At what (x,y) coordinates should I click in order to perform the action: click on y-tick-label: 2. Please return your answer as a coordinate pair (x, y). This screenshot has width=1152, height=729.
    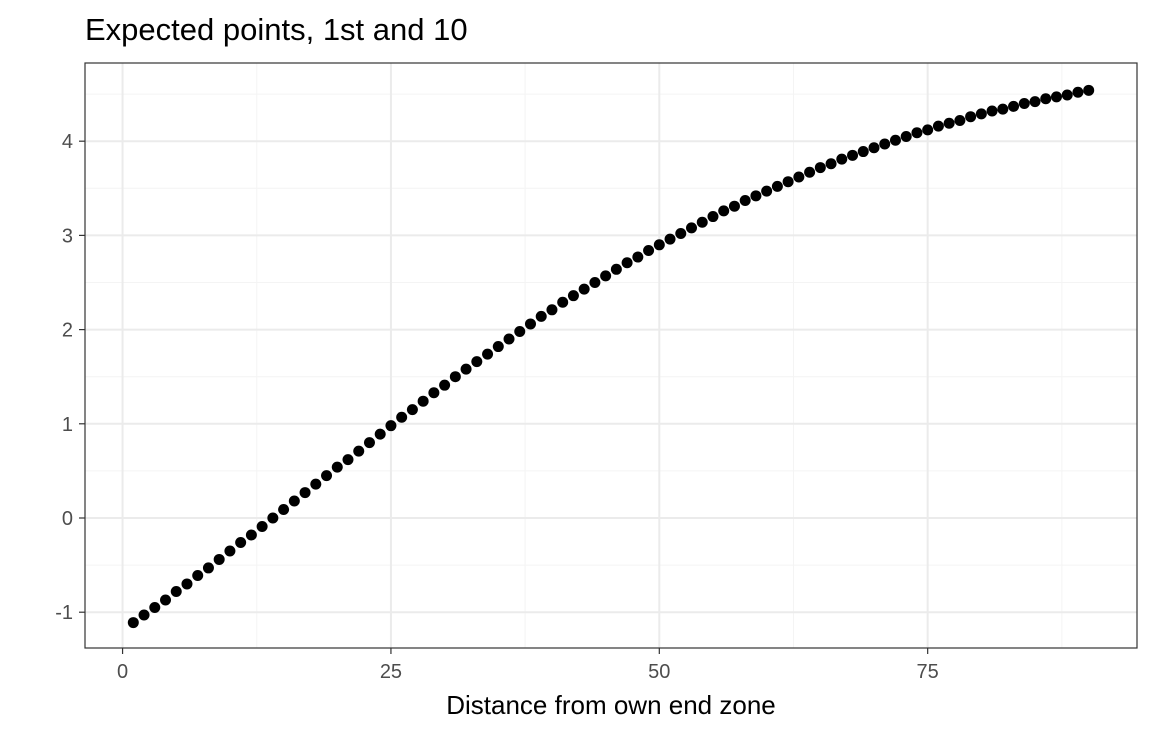
    Looking at the image, I should click on (67, 331).